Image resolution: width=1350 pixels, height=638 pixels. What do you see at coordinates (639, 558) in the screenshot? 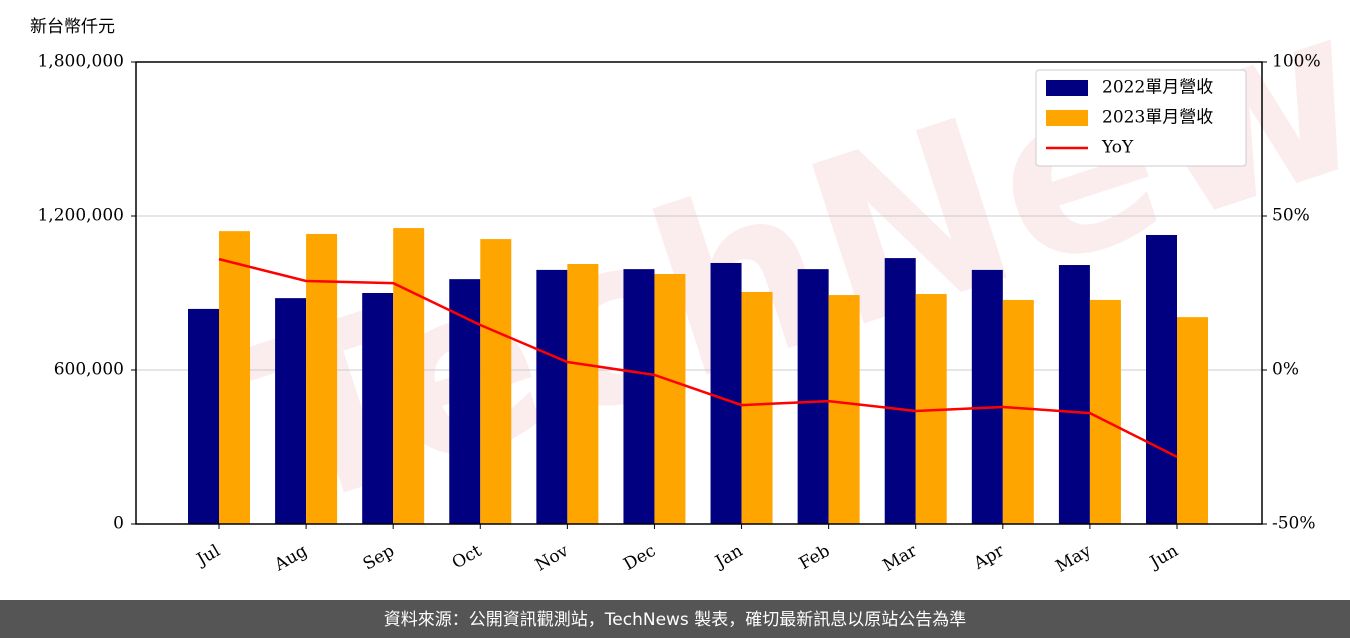
I see `x-tick-label: Dec` at bounding box center [639, 558].